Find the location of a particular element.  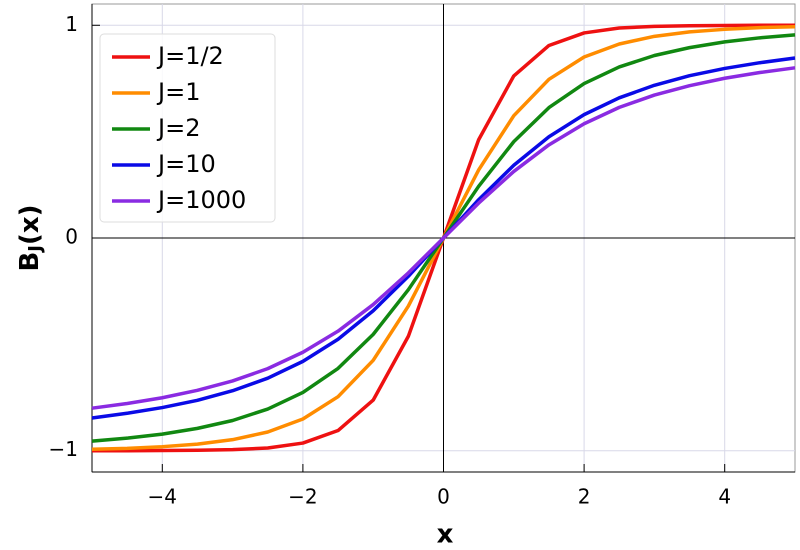

x-axis-label: x is located at coordinates (445, 535).